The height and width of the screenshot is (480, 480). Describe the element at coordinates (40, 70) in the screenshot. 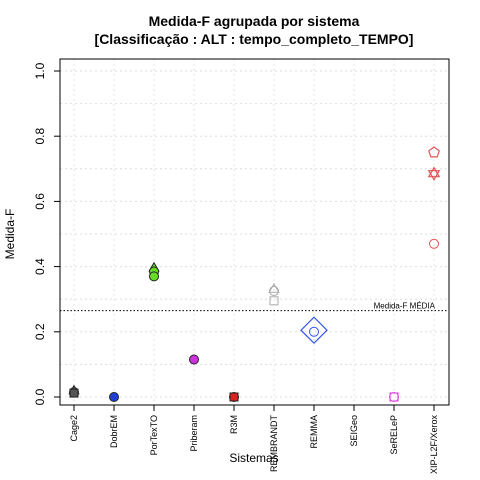

I see `y-tick-label: 1.0` at that location.